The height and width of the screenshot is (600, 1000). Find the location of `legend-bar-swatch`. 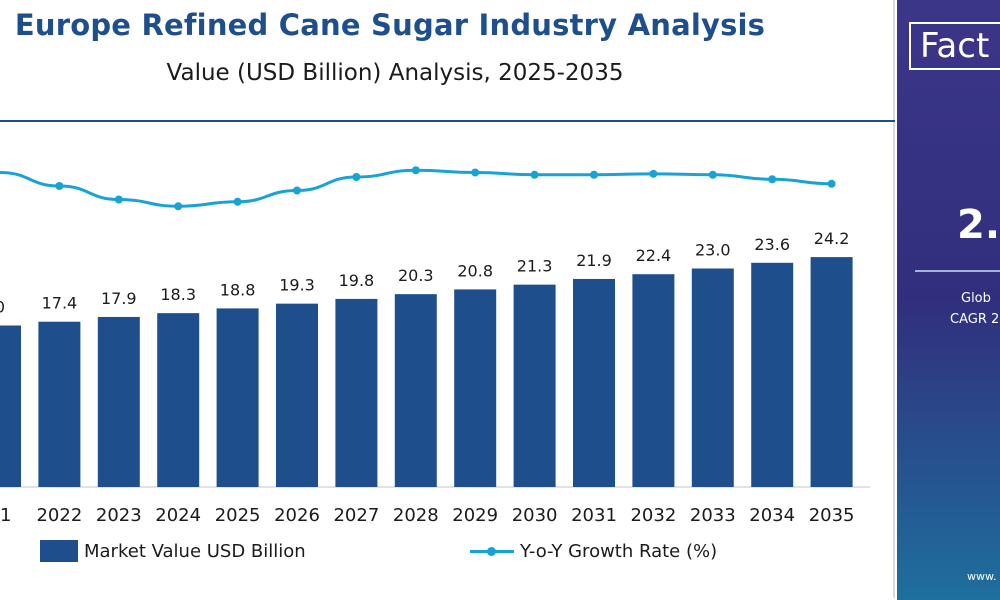

legend-bar-swatch is located at coordinates (59, 551).